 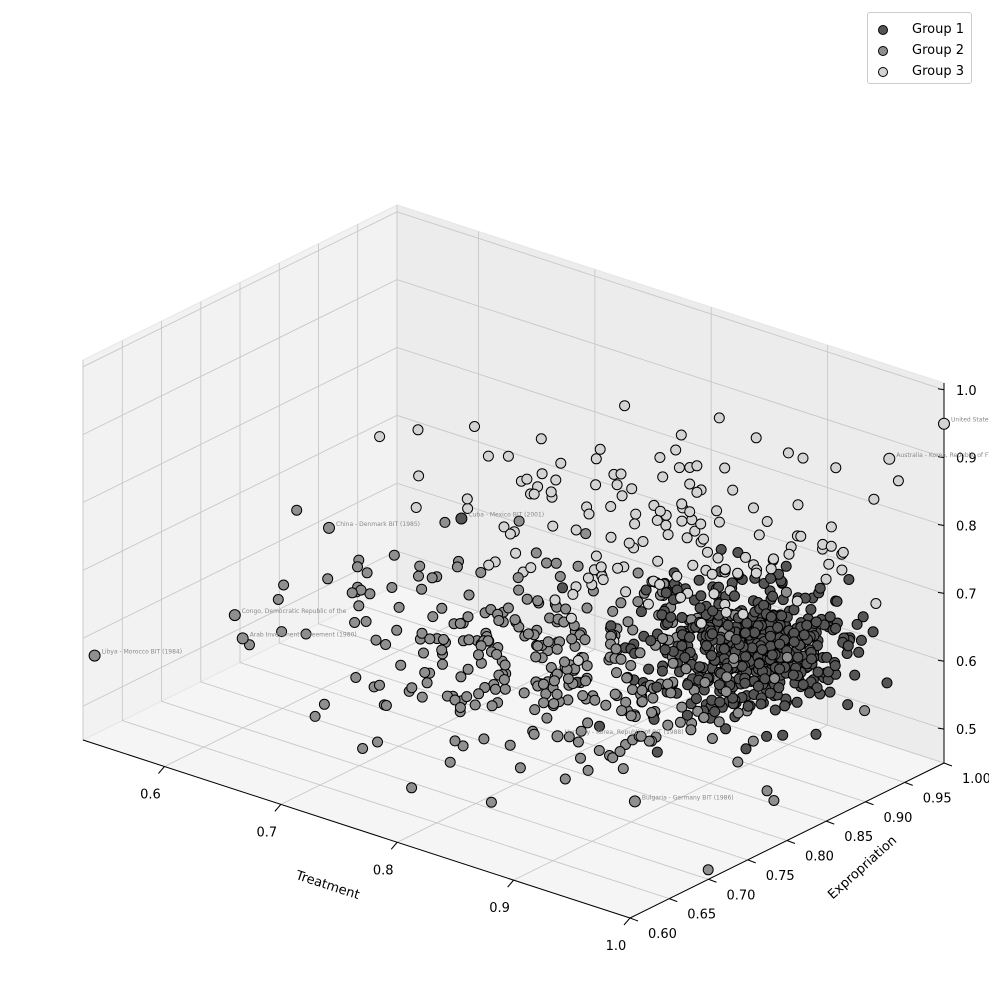 What do you see at coordinates (150, 795) in the screenshot?
I see `x-tick-label: 0.6` at bounding box center [150, 795].